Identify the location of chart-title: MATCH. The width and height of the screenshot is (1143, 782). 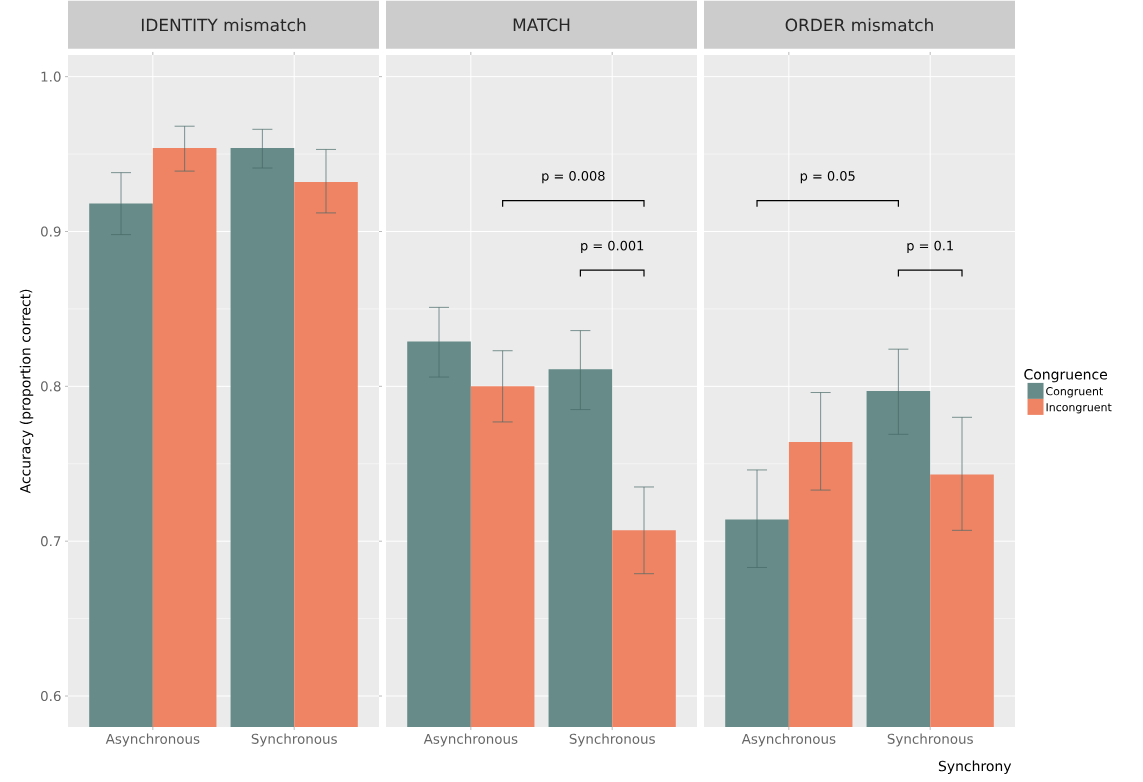
(541, 25).